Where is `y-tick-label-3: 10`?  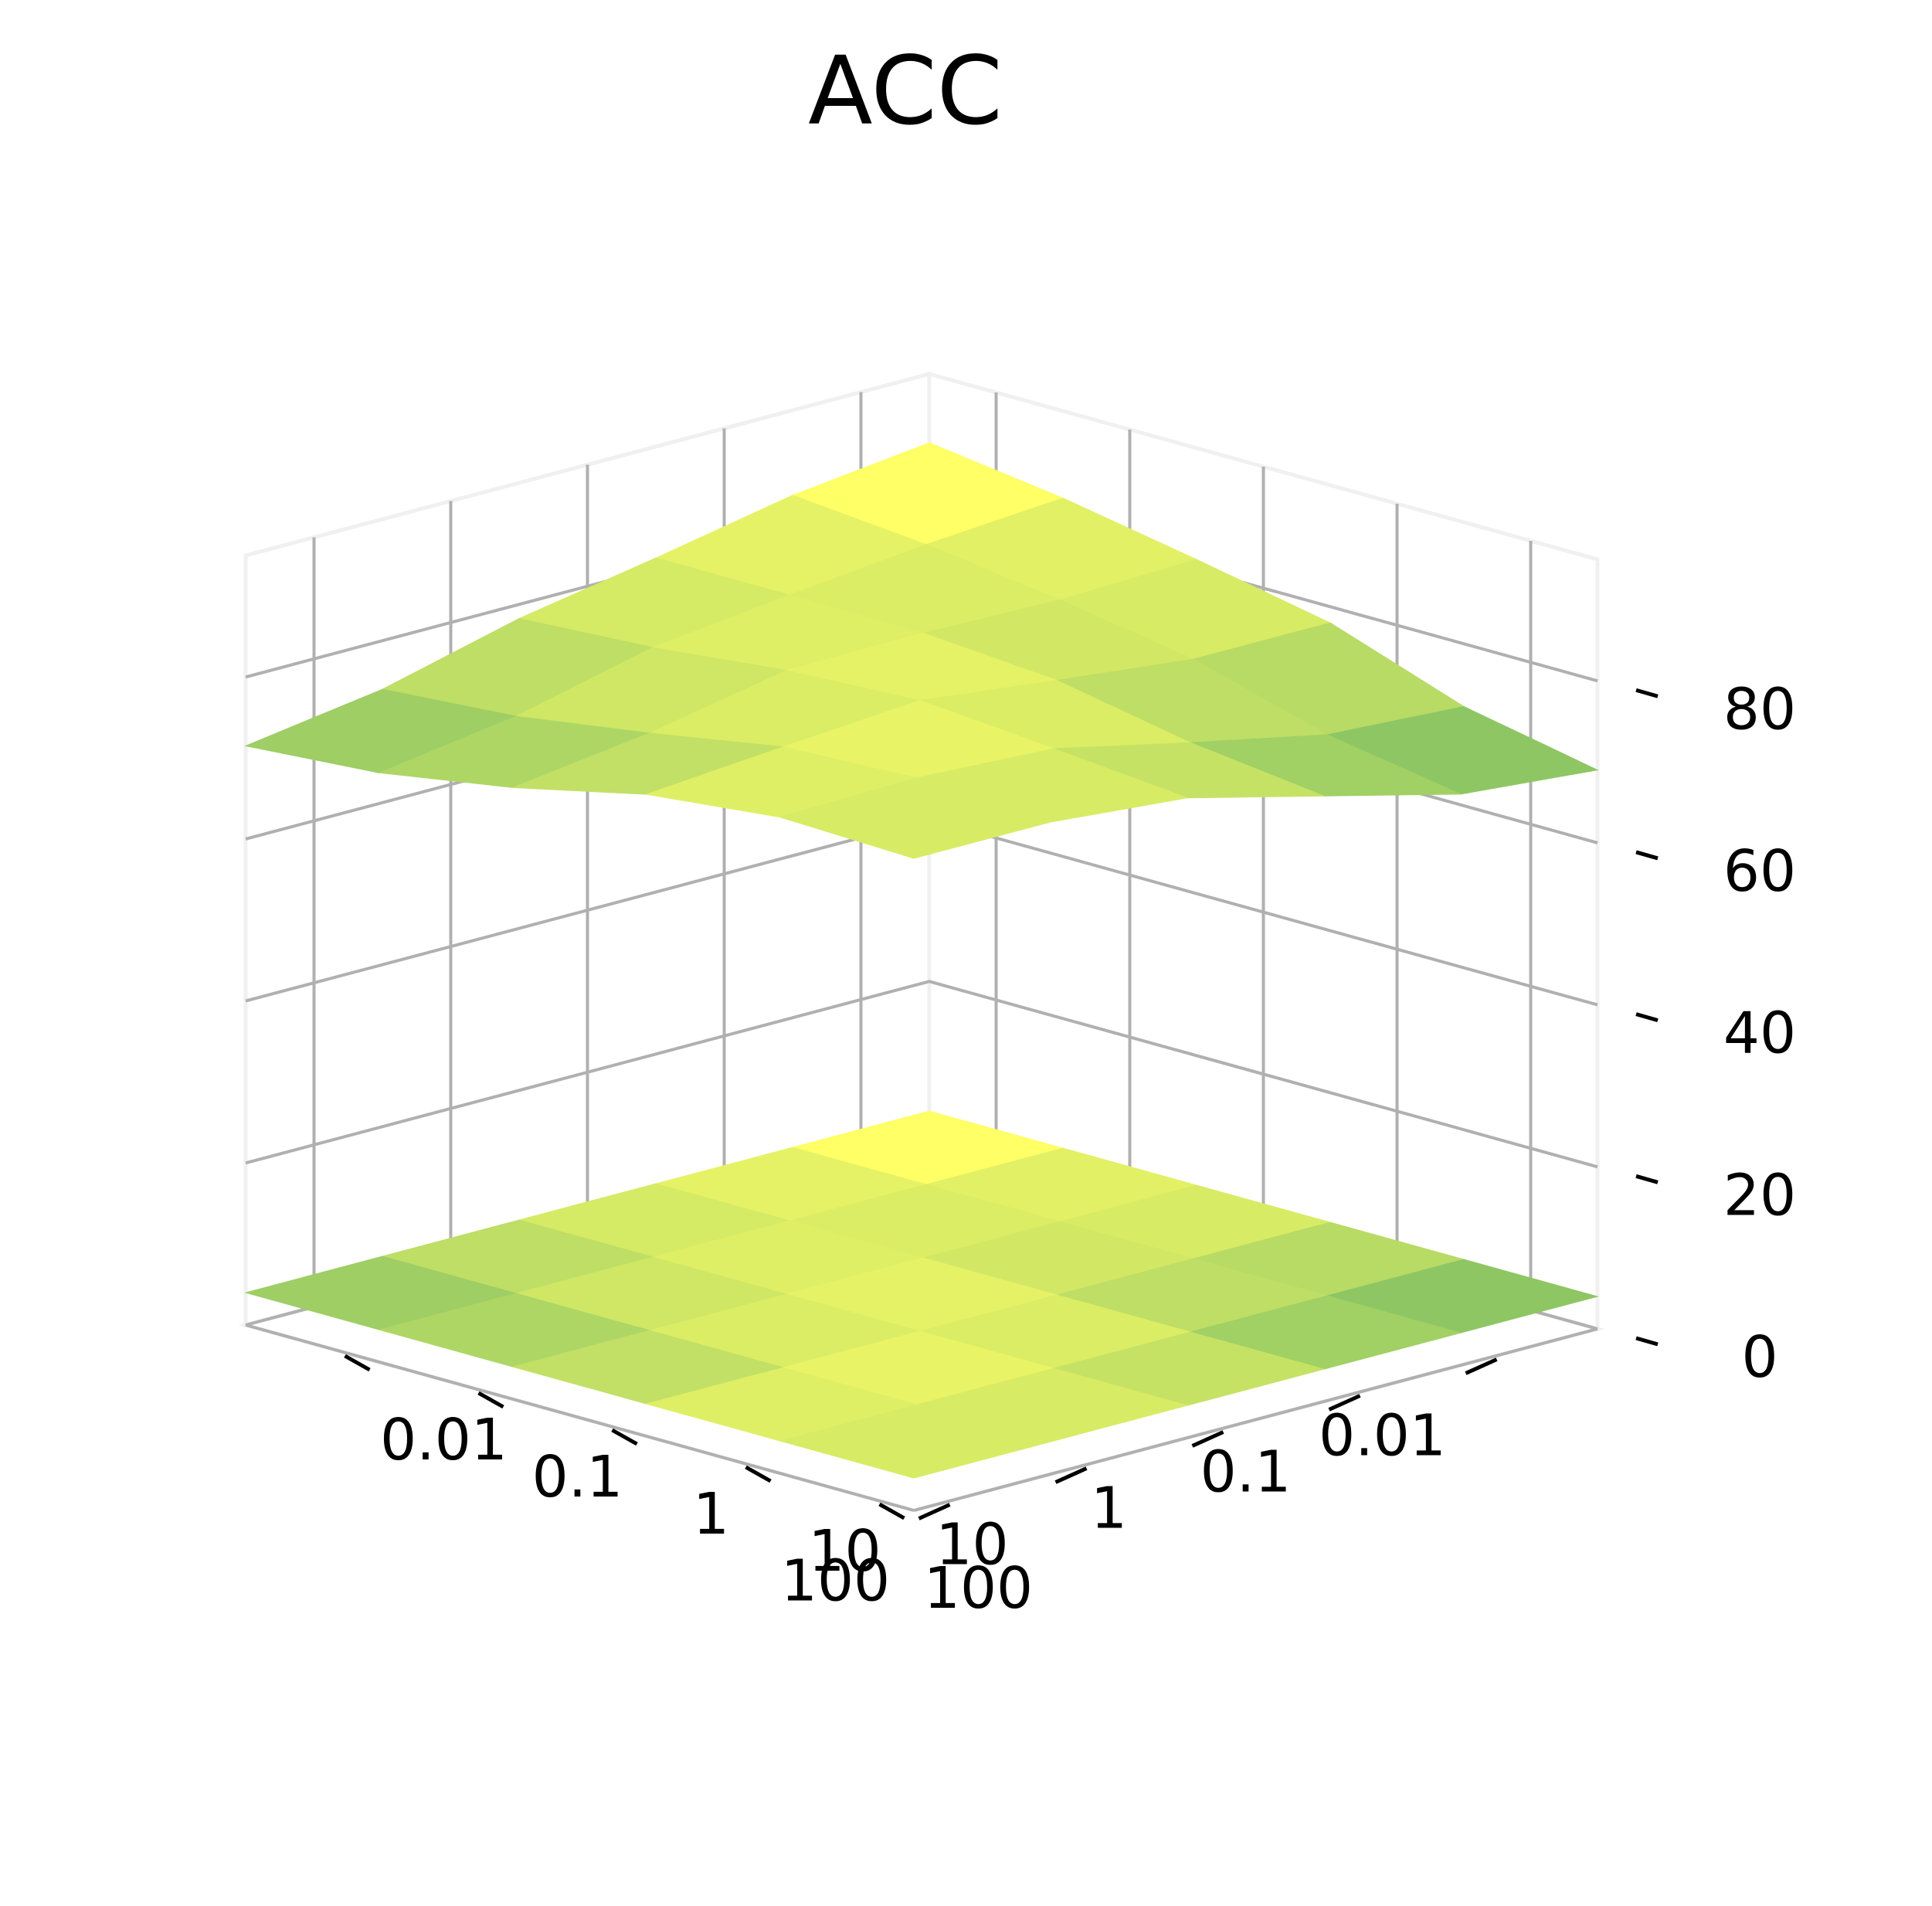
y-tick-label-3: 10 is located at coordinates (844, 1551).